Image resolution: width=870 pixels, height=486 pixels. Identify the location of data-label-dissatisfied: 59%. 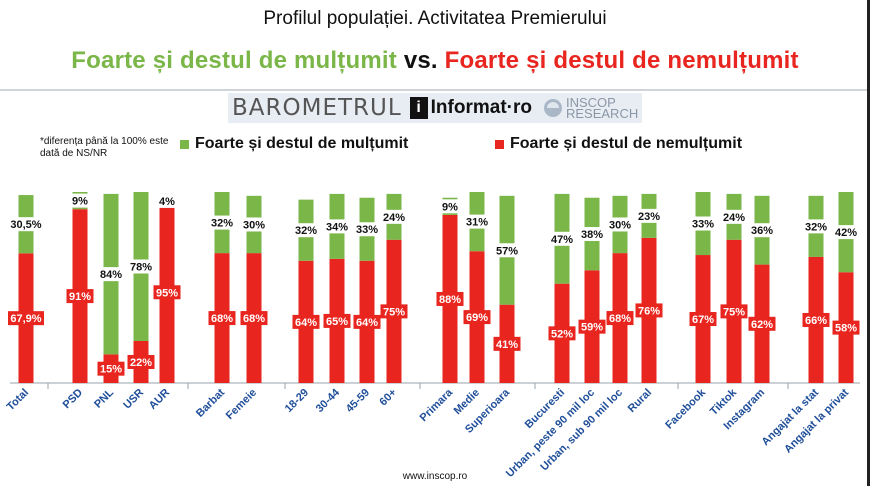
(592, 328).